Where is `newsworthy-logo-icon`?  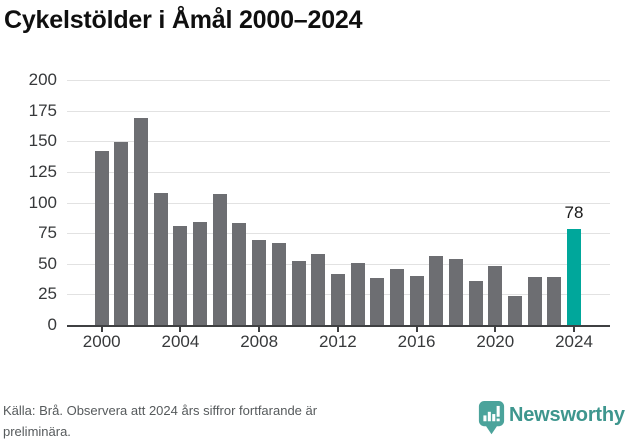 newsworthy-logo-icon is located at coordinates (491, 418).